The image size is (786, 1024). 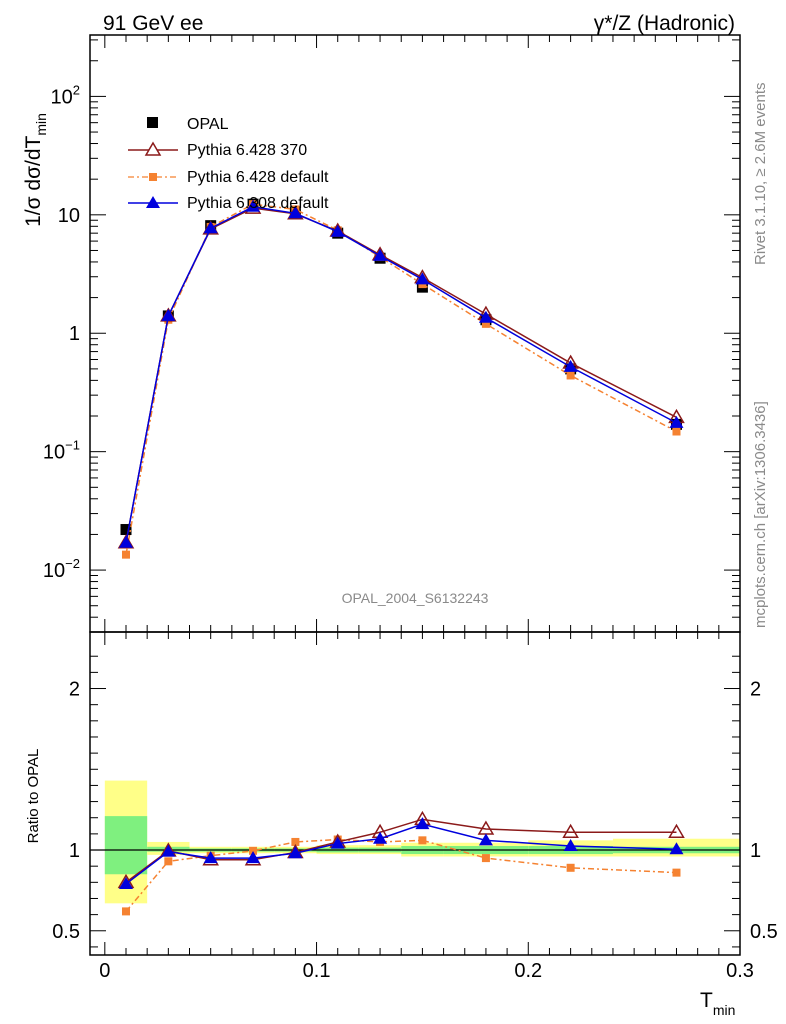 What do you see at coordinates (35, 170) in the screenshot?
I see `main-y-axis-label: 1/σ dσ/dTmin` at bounding box center [35, 170].